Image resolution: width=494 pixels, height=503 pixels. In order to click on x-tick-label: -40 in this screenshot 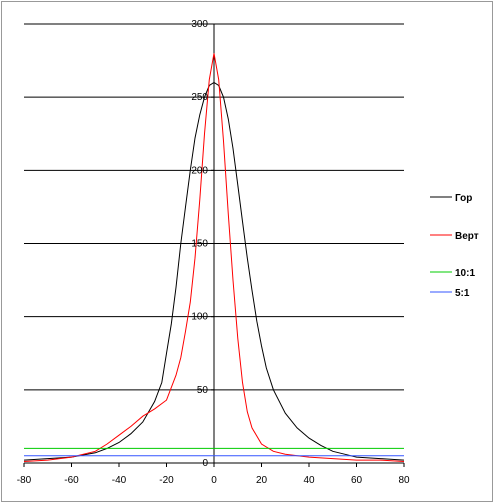, I will do `click(119, 480)`.